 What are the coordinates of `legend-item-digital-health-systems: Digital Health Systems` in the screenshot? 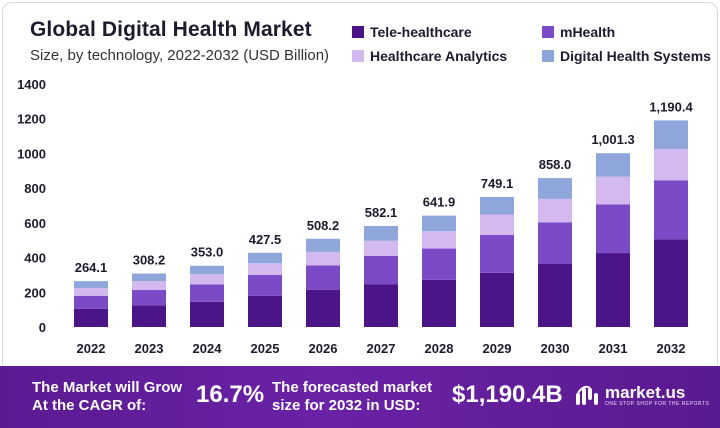 It's located at (626, 56).